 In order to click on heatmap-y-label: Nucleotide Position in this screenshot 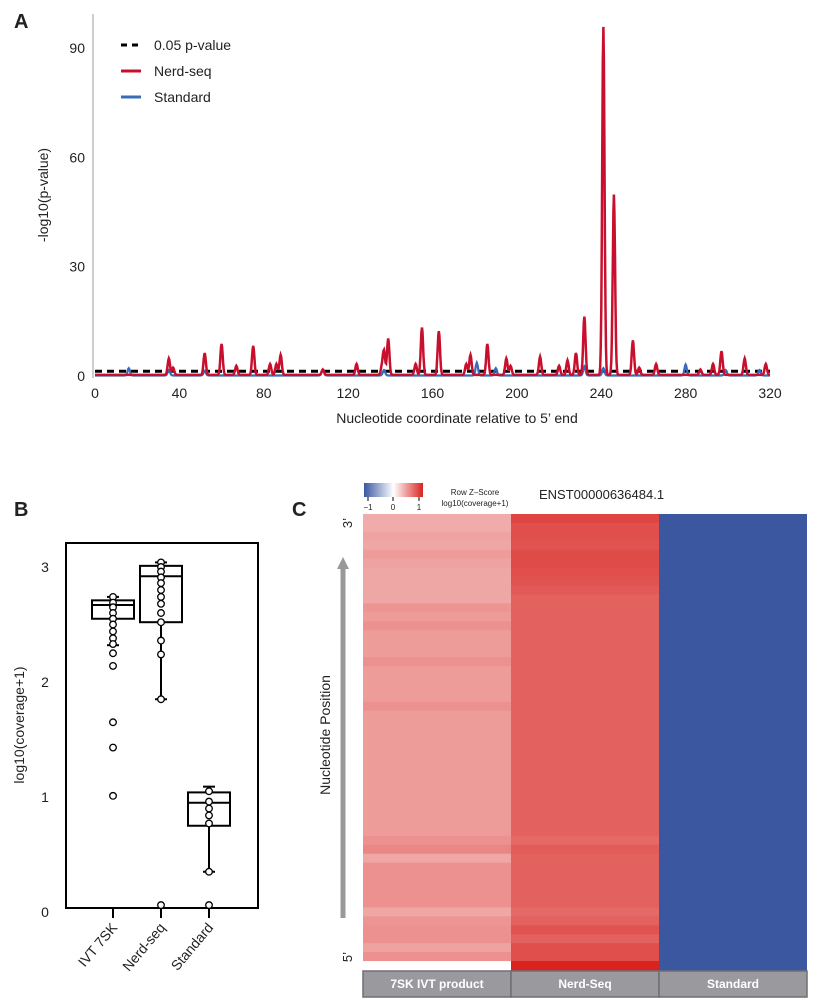, I will do `click(325, 735)`.